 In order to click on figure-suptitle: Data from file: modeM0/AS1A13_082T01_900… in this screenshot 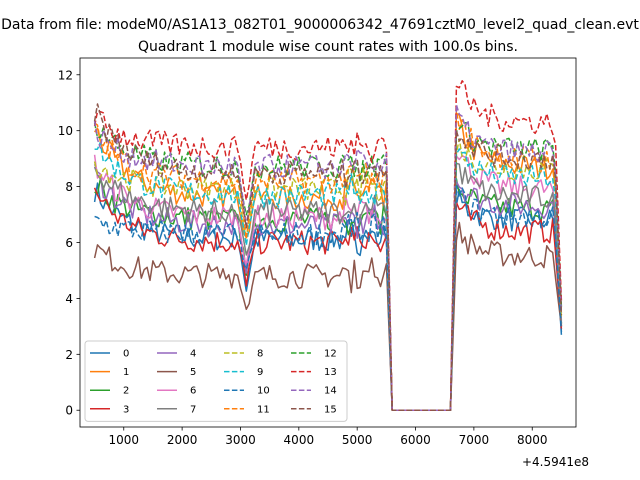, I will do `click(320, 25)`.